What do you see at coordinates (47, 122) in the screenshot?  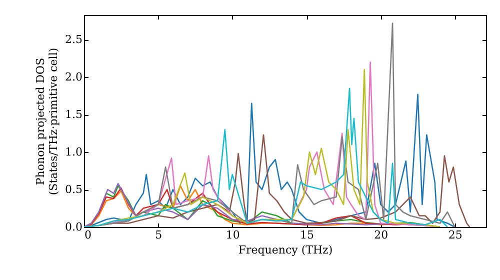 I see `y-axis-title: Phonon projected DOS (States/THz·primitive cell)` at bounding box center [47, 122].